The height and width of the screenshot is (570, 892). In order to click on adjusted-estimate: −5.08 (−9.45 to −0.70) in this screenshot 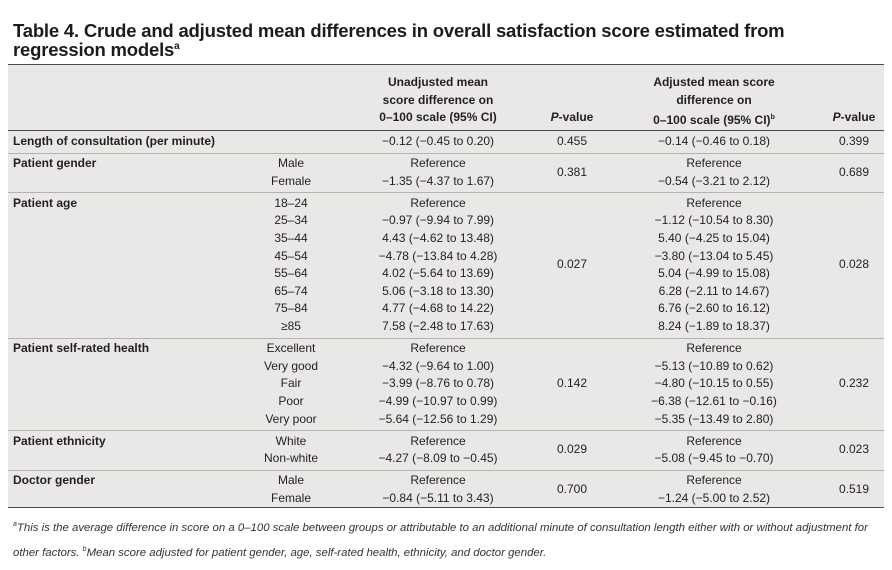, I will do `click(714, 458)`.